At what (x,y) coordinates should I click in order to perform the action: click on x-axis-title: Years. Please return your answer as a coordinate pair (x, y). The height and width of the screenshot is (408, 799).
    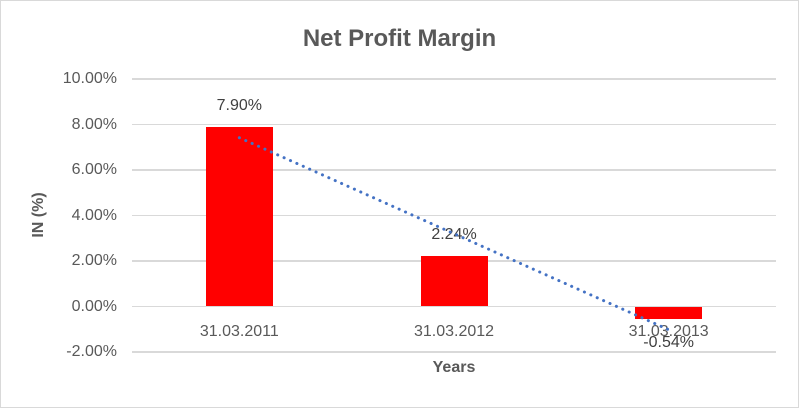
    Looking at the image, I should click on (454, 367).